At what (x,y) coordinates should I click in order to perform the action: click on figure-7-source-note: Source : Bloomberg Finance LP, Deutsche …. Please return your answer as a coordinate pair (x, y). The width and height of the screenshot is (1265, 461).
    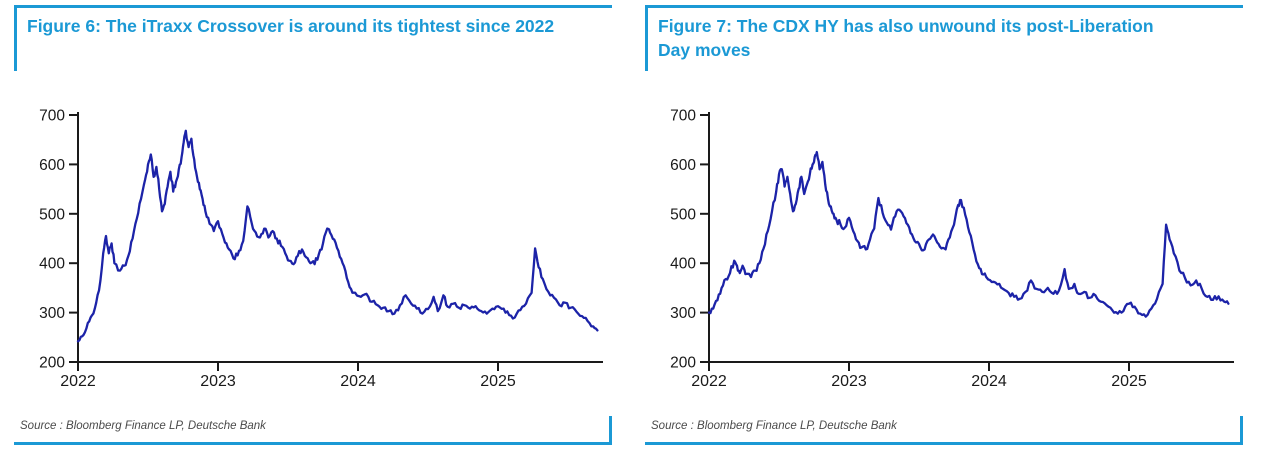
    Looking at the image, I should click on (774, 426).